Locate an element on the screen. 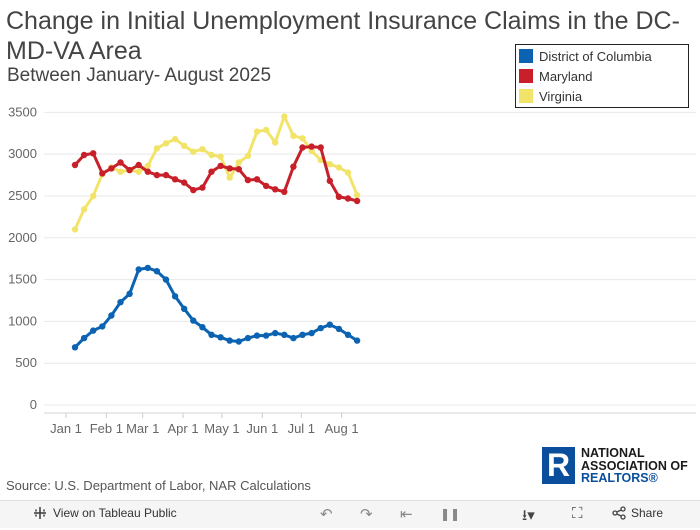 The height and width of the screenshot is (530, 700). legend-item-dc: District of Columbia is located at coordinates (585, 56).